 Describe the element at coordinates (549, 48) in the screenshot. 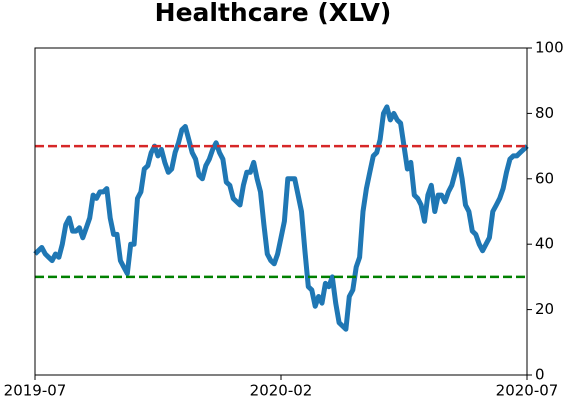

I see `y-tick-label: 100` at that location.